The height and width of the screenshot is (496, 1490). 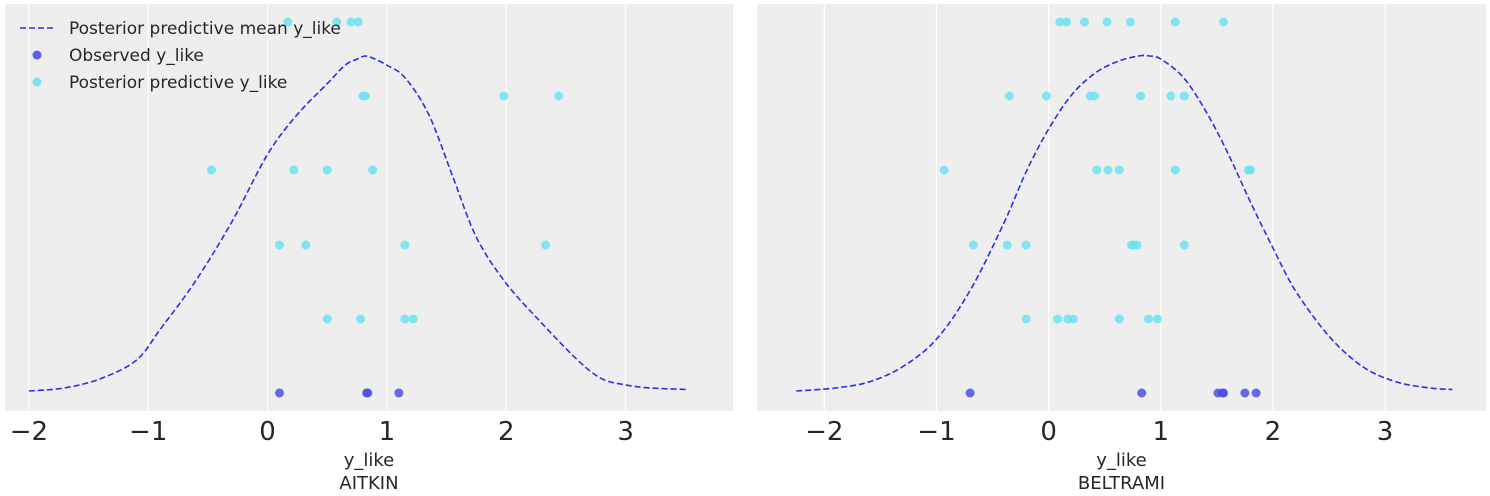 What do you see at coordinates (37, 55) in the screenshot?
I see `legend-dot-observed` at bounding box center [37, 55].